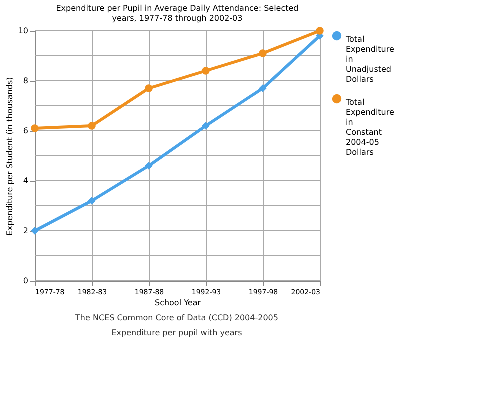 This screenshot has height=412, width=501. Describe the element at coordinates (25, 281) in the screenshot. I see `y-tick-label: 0` at that location.